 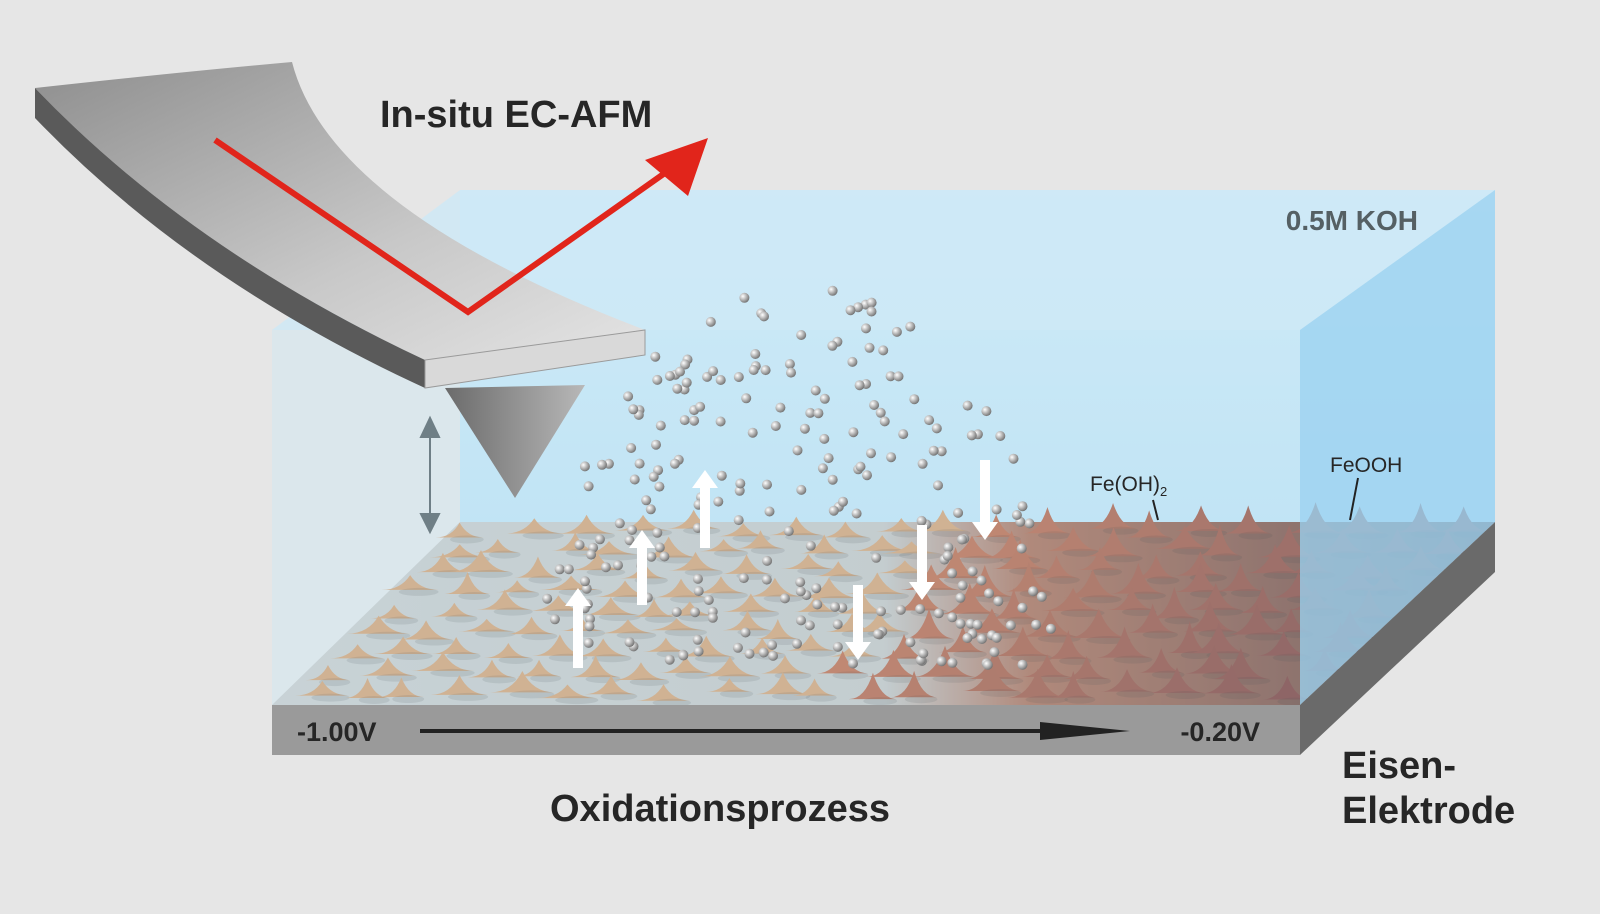 I want to click on cantilever-end, so click(x=535, y=359).